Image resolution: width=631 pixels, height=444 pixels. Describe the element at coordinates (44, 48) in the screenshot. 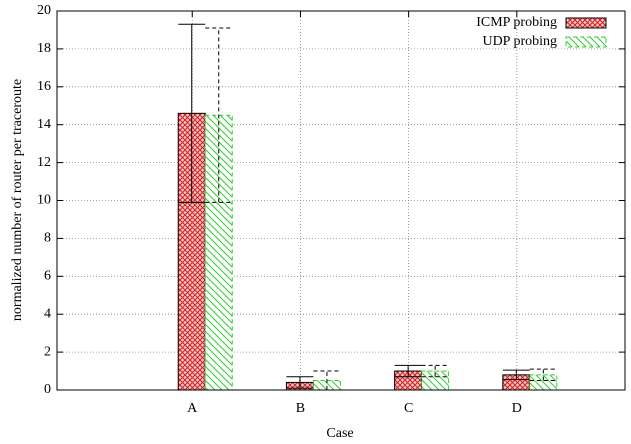

I see `y-tick-label: 18` at that location.